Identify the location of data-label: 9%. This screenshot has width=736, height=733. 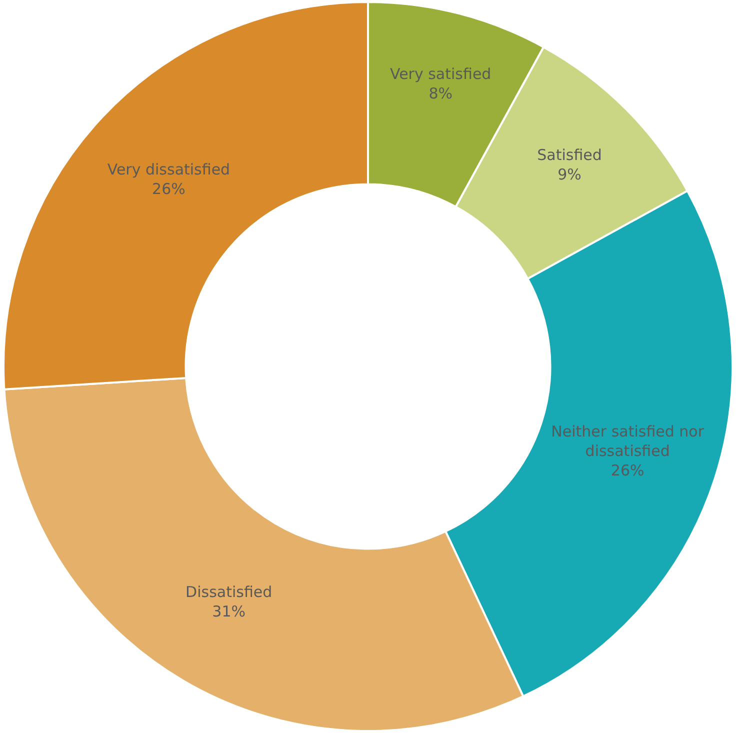
(570, 175).